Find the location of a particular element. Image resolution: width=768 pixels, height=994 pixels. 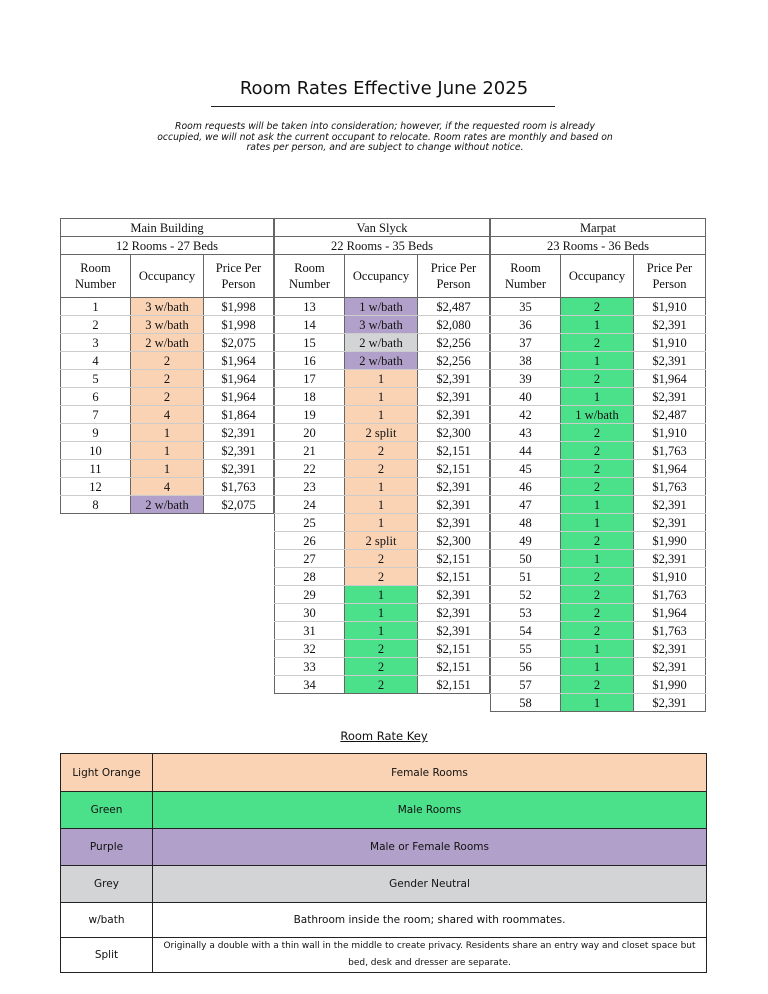

table-row: 46 2 $1,763 is located at coordinates (598, 486).